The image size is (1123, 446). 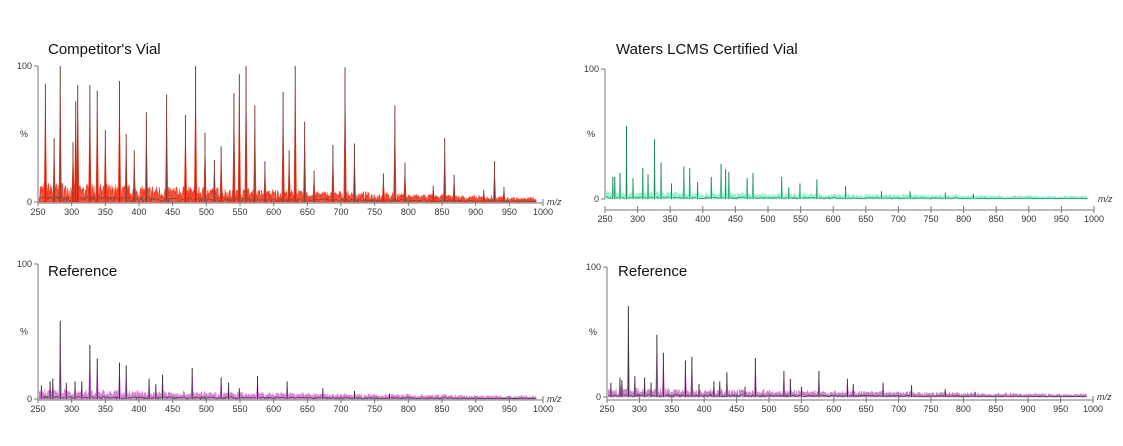 I want to click on panel-title: Competitor's Vial, so click(x=104, y=49).